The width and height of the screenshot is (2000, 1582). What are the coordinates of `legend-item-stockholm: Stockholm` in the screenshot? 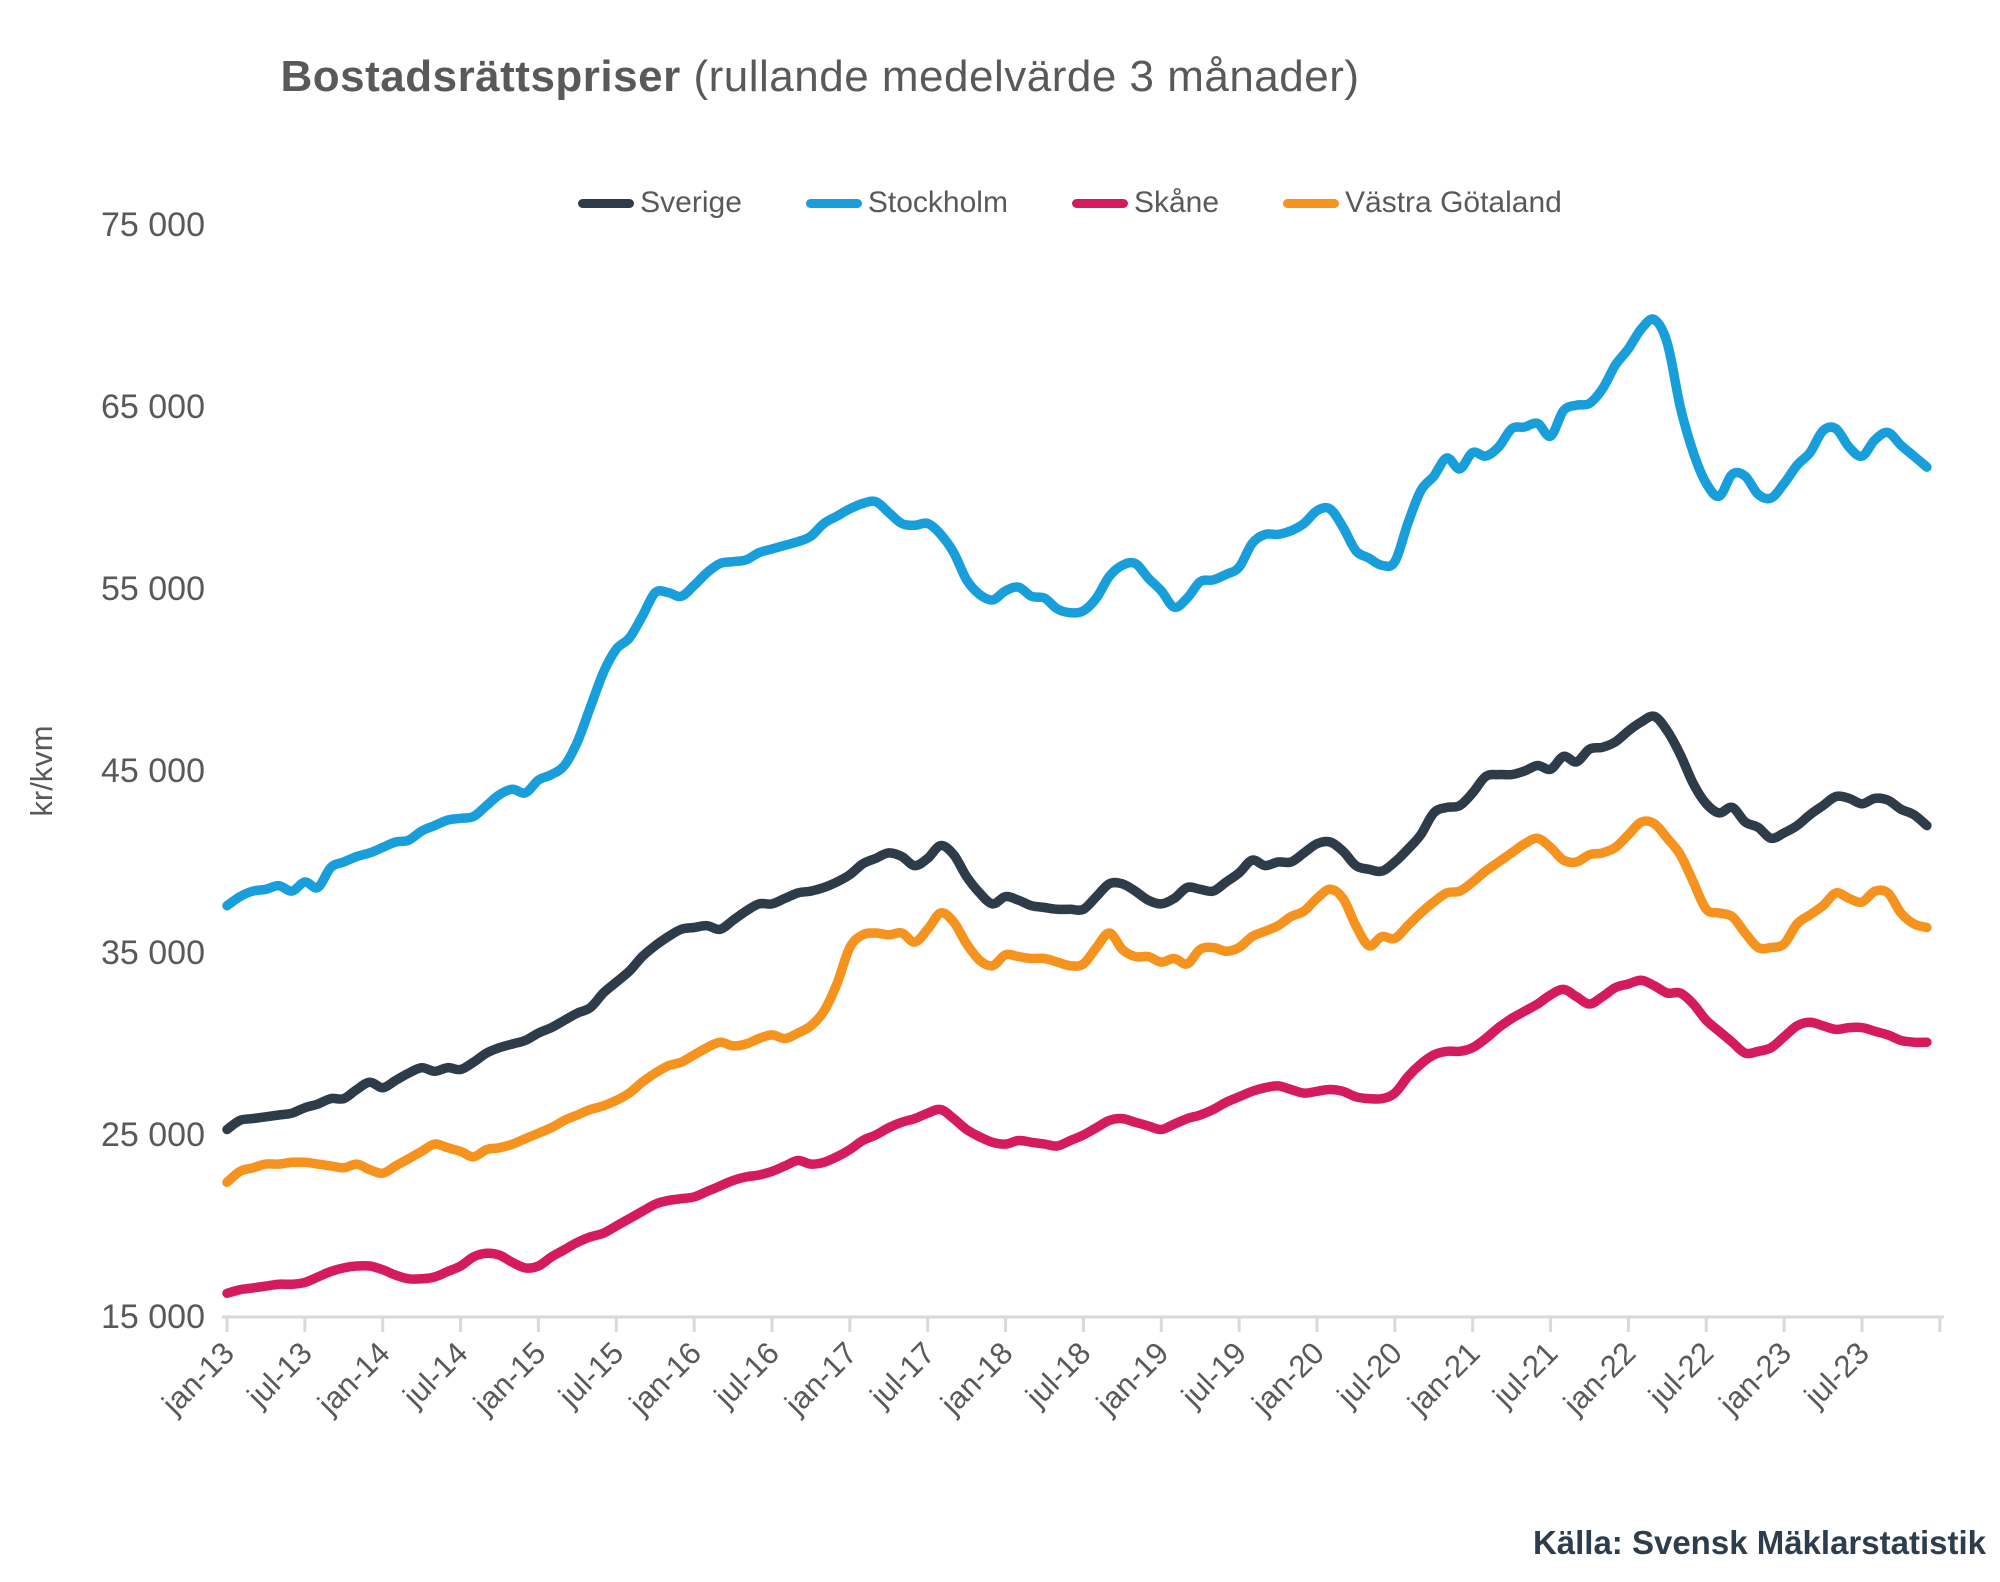 It's located at (906, 203).